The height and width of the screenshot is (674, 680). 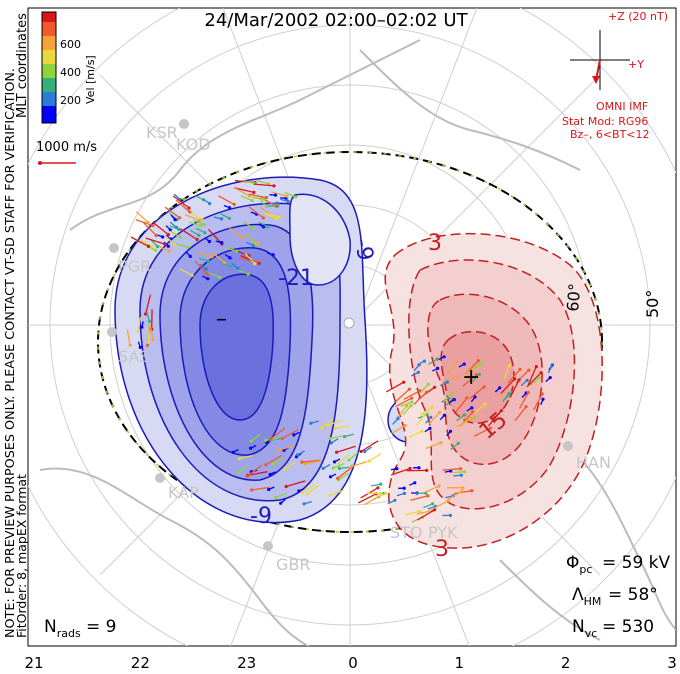 I want to click on contour-label: -21, so click(x=296, y=278).